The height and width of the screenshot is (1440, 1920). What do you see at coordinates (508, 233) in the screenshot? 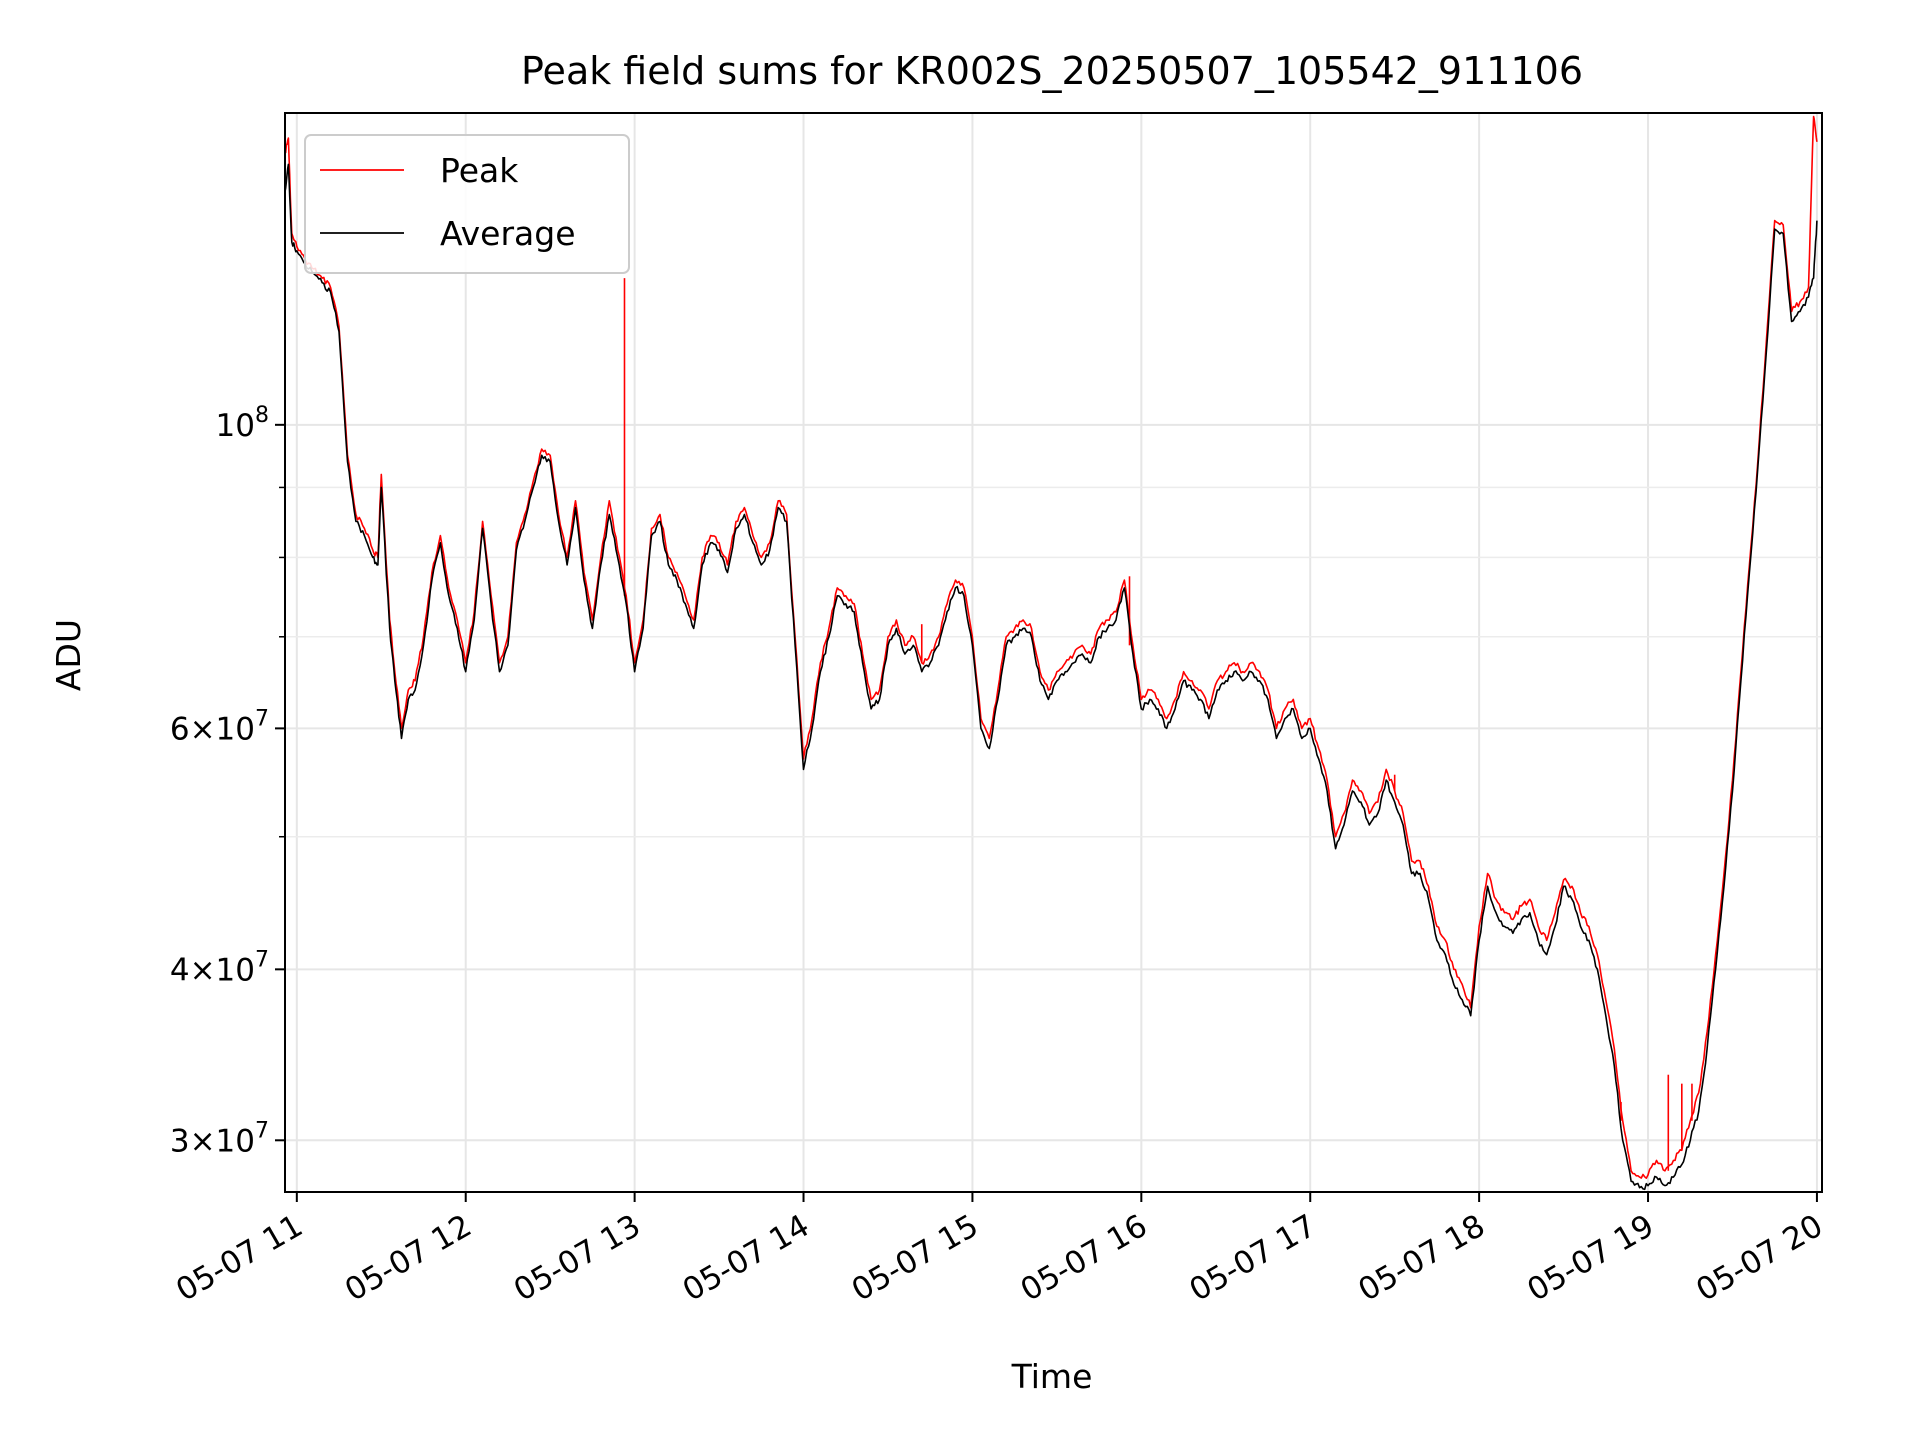
I see `legend-label-average: Average` at bounding box center [508, 233].